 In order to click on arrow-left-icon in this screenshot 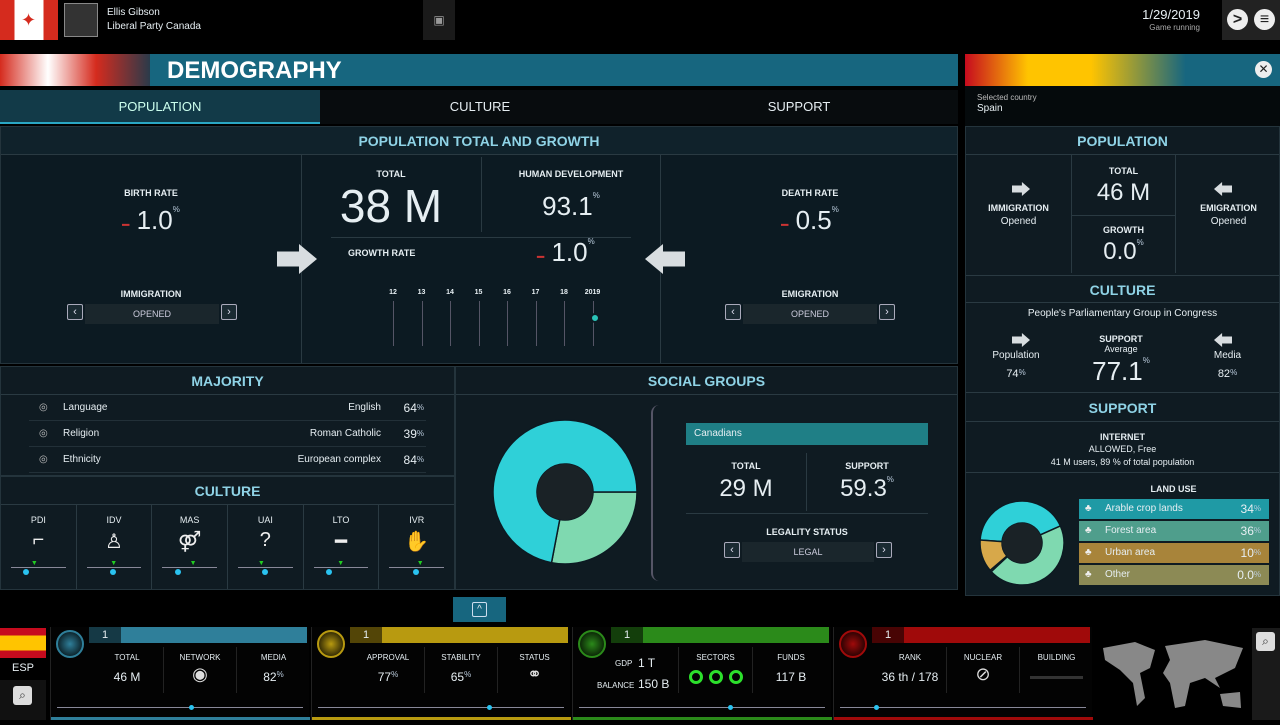, I will do `click(1223, 189)`.